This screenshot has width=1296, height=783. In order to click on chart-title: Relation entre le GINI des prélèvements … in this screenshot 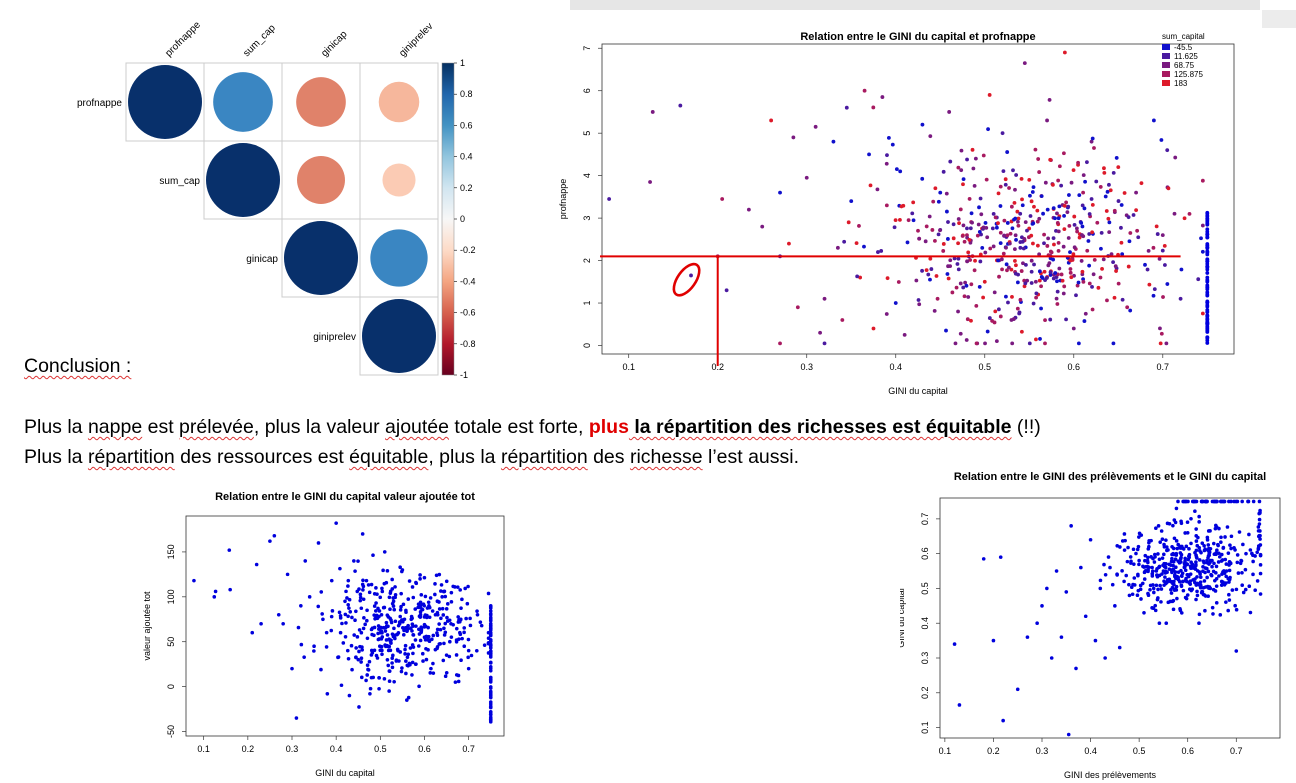, I will do `click(1110, 477)`.